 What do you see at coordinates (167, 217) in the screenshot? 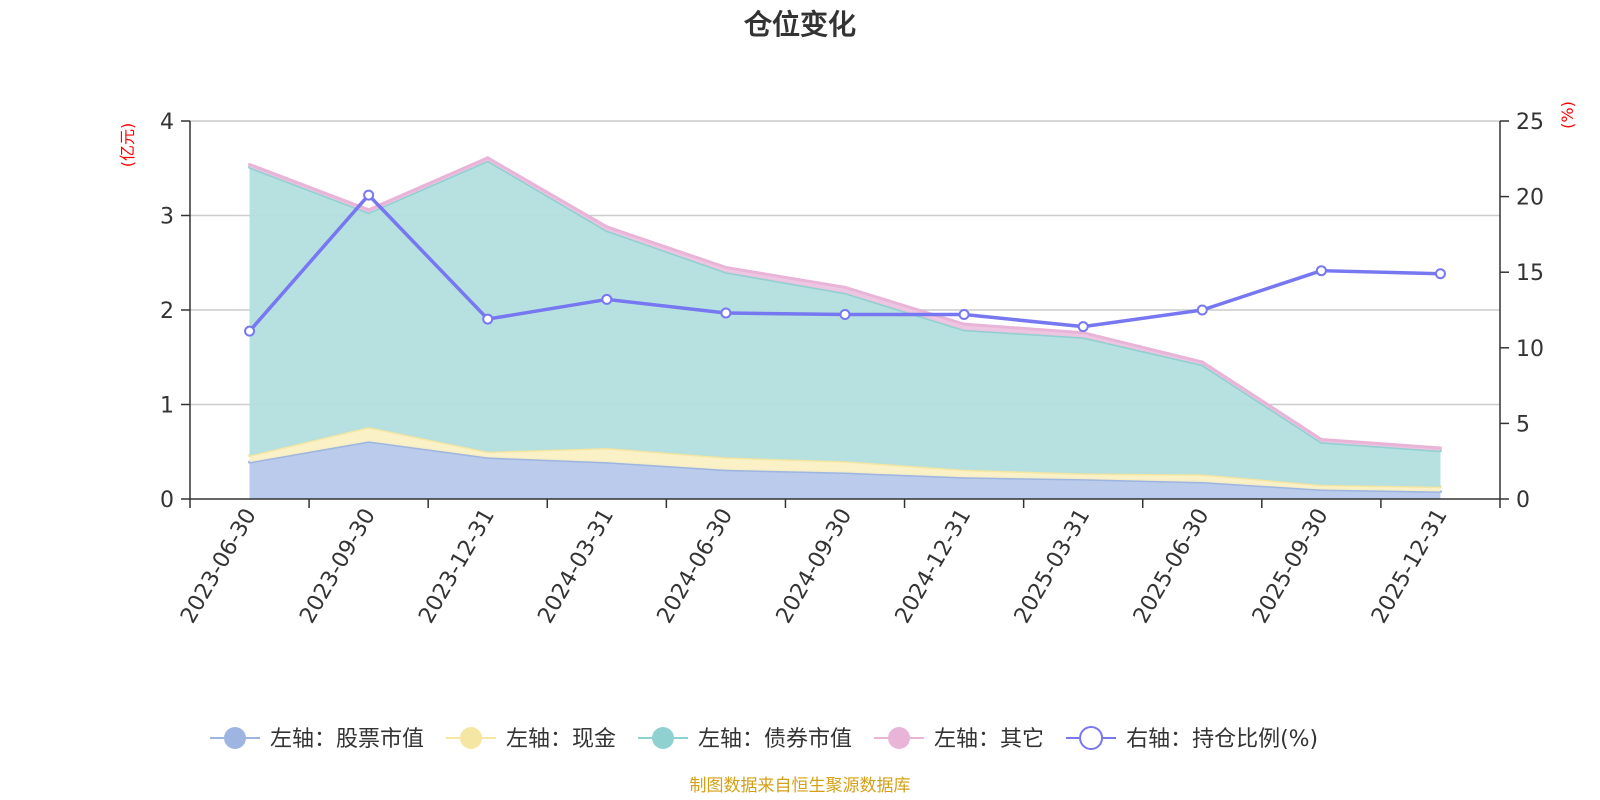
I see `left-axis-tick-label: 3` at bounding box center [167, 217].